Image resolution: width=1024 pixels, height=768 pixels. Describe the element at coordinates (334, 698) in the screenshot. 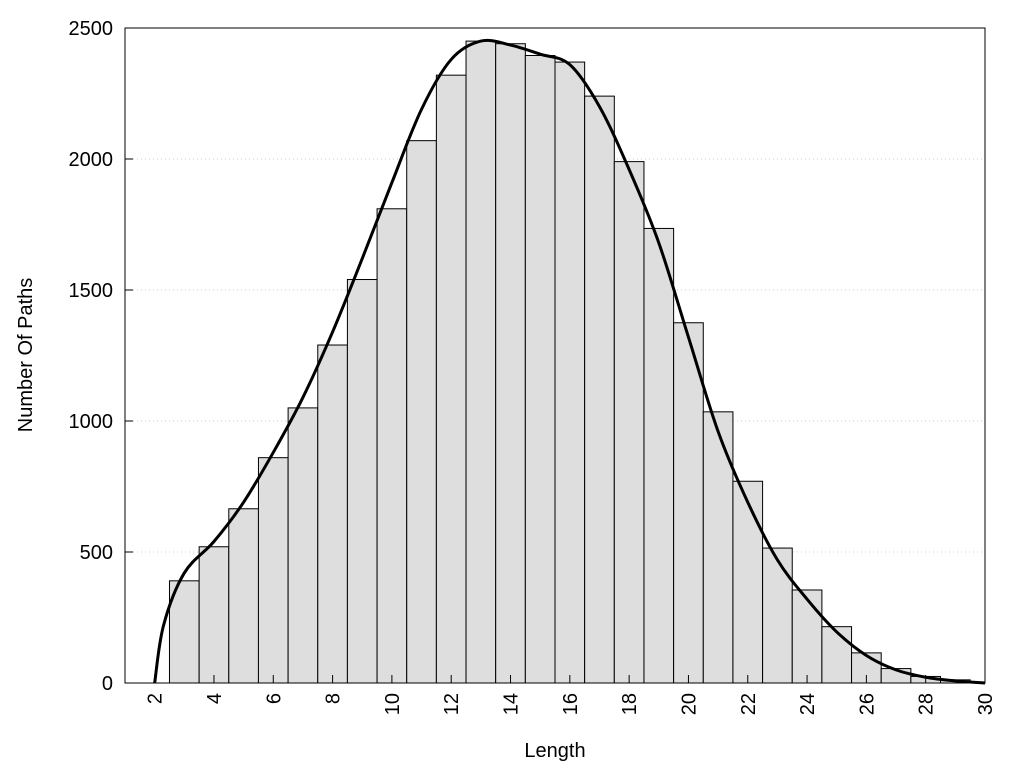

I see `x-tick-label: 8` at that location.